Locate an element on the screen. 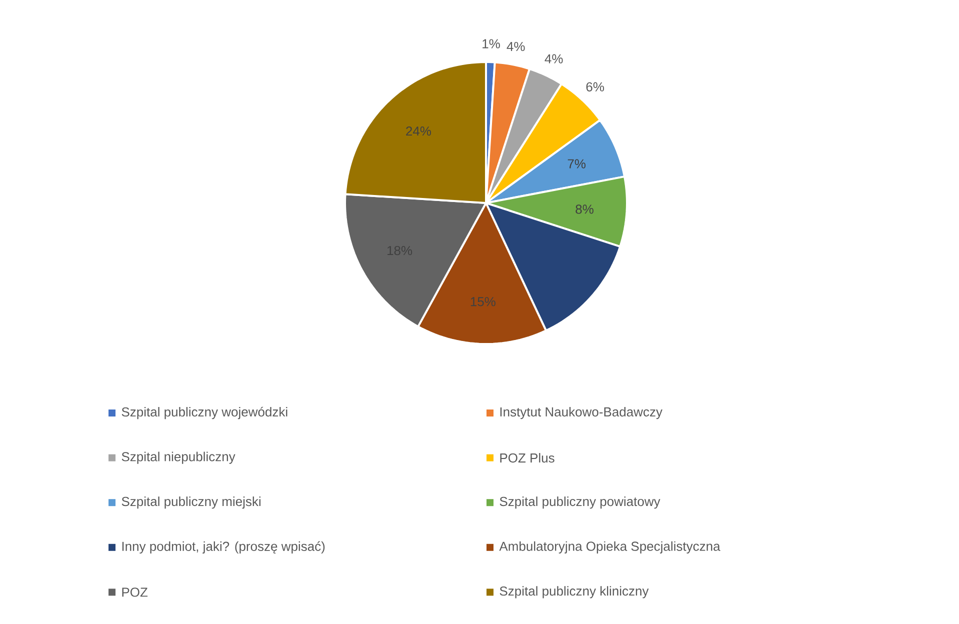 This screenshot has width=959, height=624. data-label: 15% is located at coordinates (483, 301).